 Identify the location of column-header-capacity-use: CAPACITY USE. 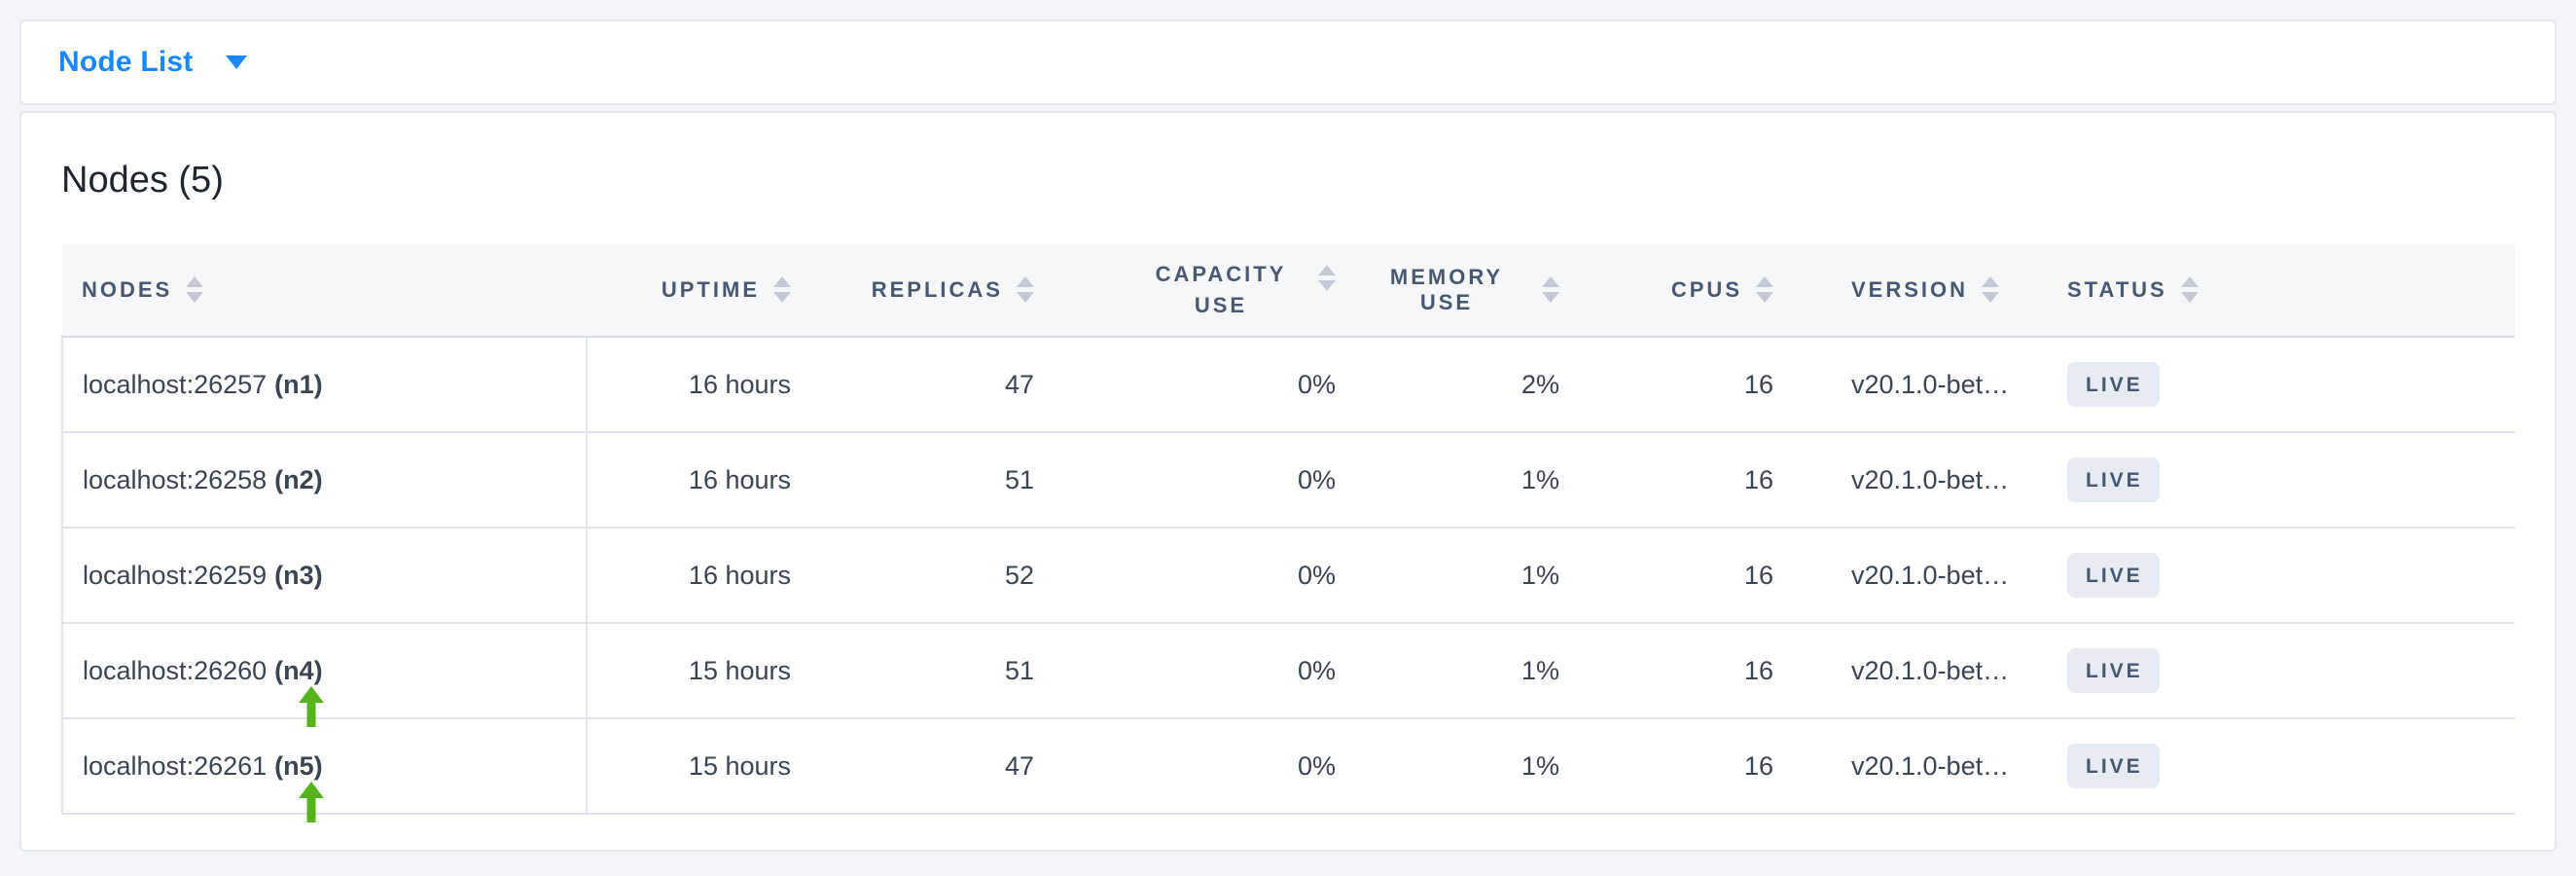
(1214, 291).